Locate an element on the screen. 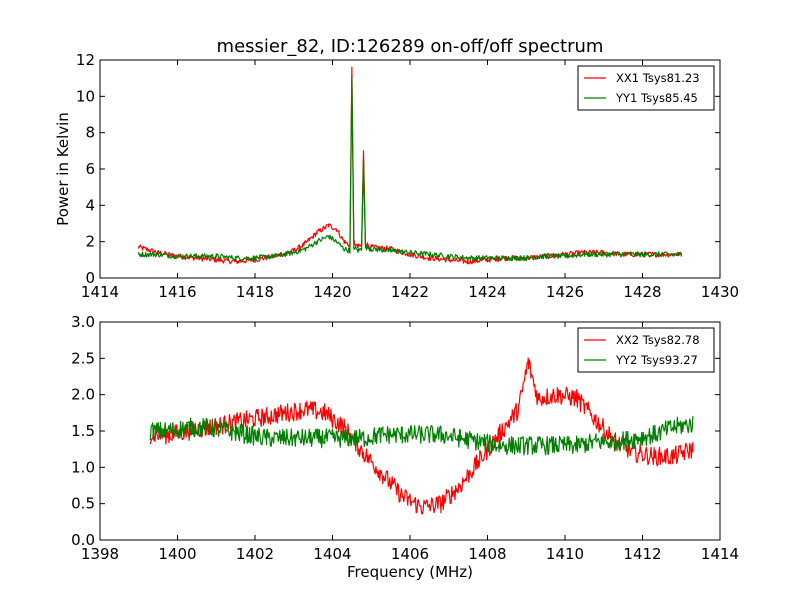 The image size is (800, 600). top-x-tick-label: 1420 is located at coordinates (332, 292).